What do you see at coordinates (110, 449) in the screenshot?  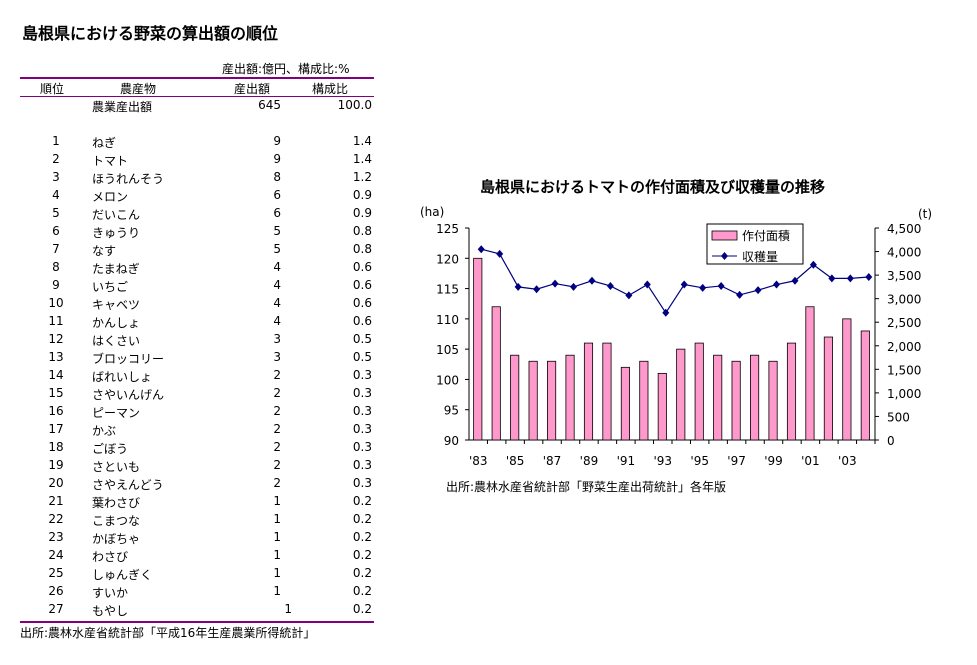 I see `cell-crop: ごぼう` at bounding box center [110, 449].